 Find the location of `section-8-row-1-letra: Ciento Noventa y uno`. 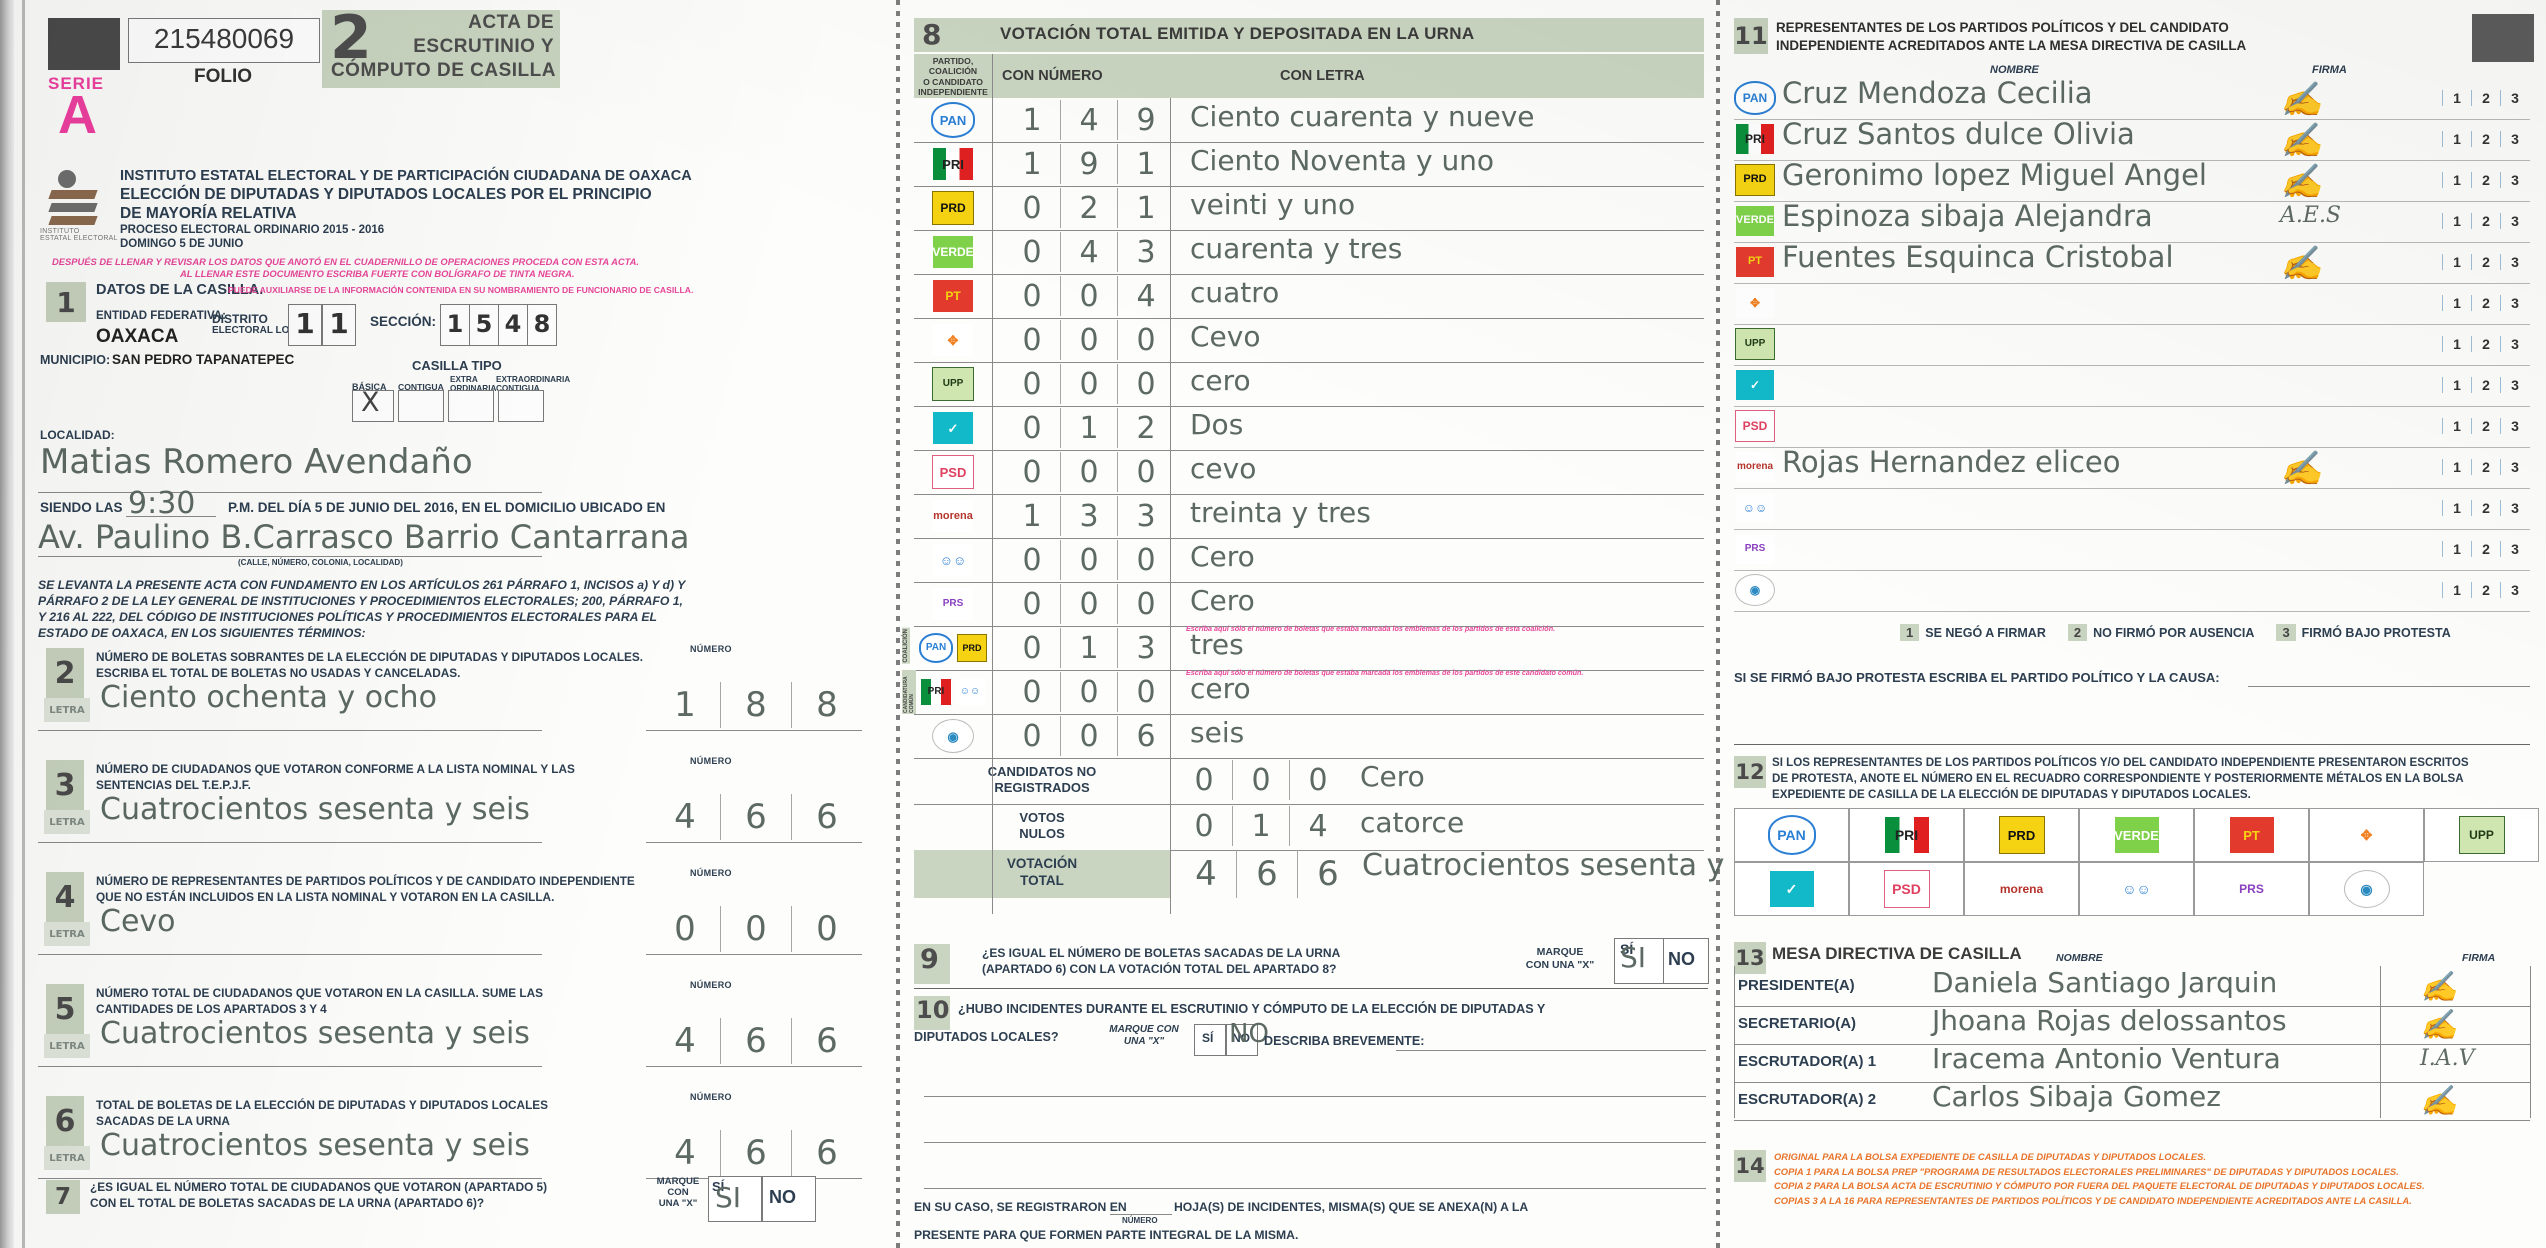

section-8-row-1-letra: Ciento Noventa y uno is located at coordinates (1342, 160).